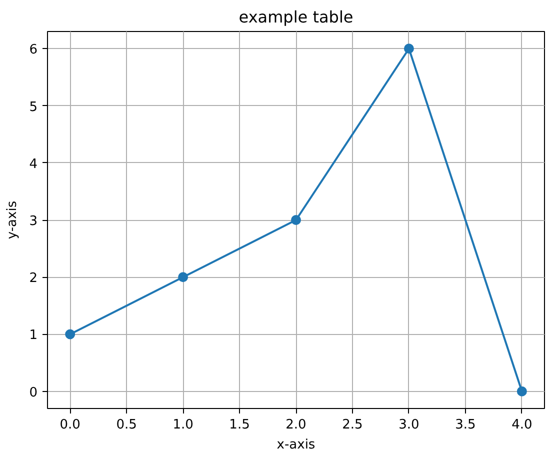 This screenshot has width=554, height=455. What do you see at coordinates (33, 392) in the screenshot?
I see `y-tick-label: 0` at bounding box center [33, 392].